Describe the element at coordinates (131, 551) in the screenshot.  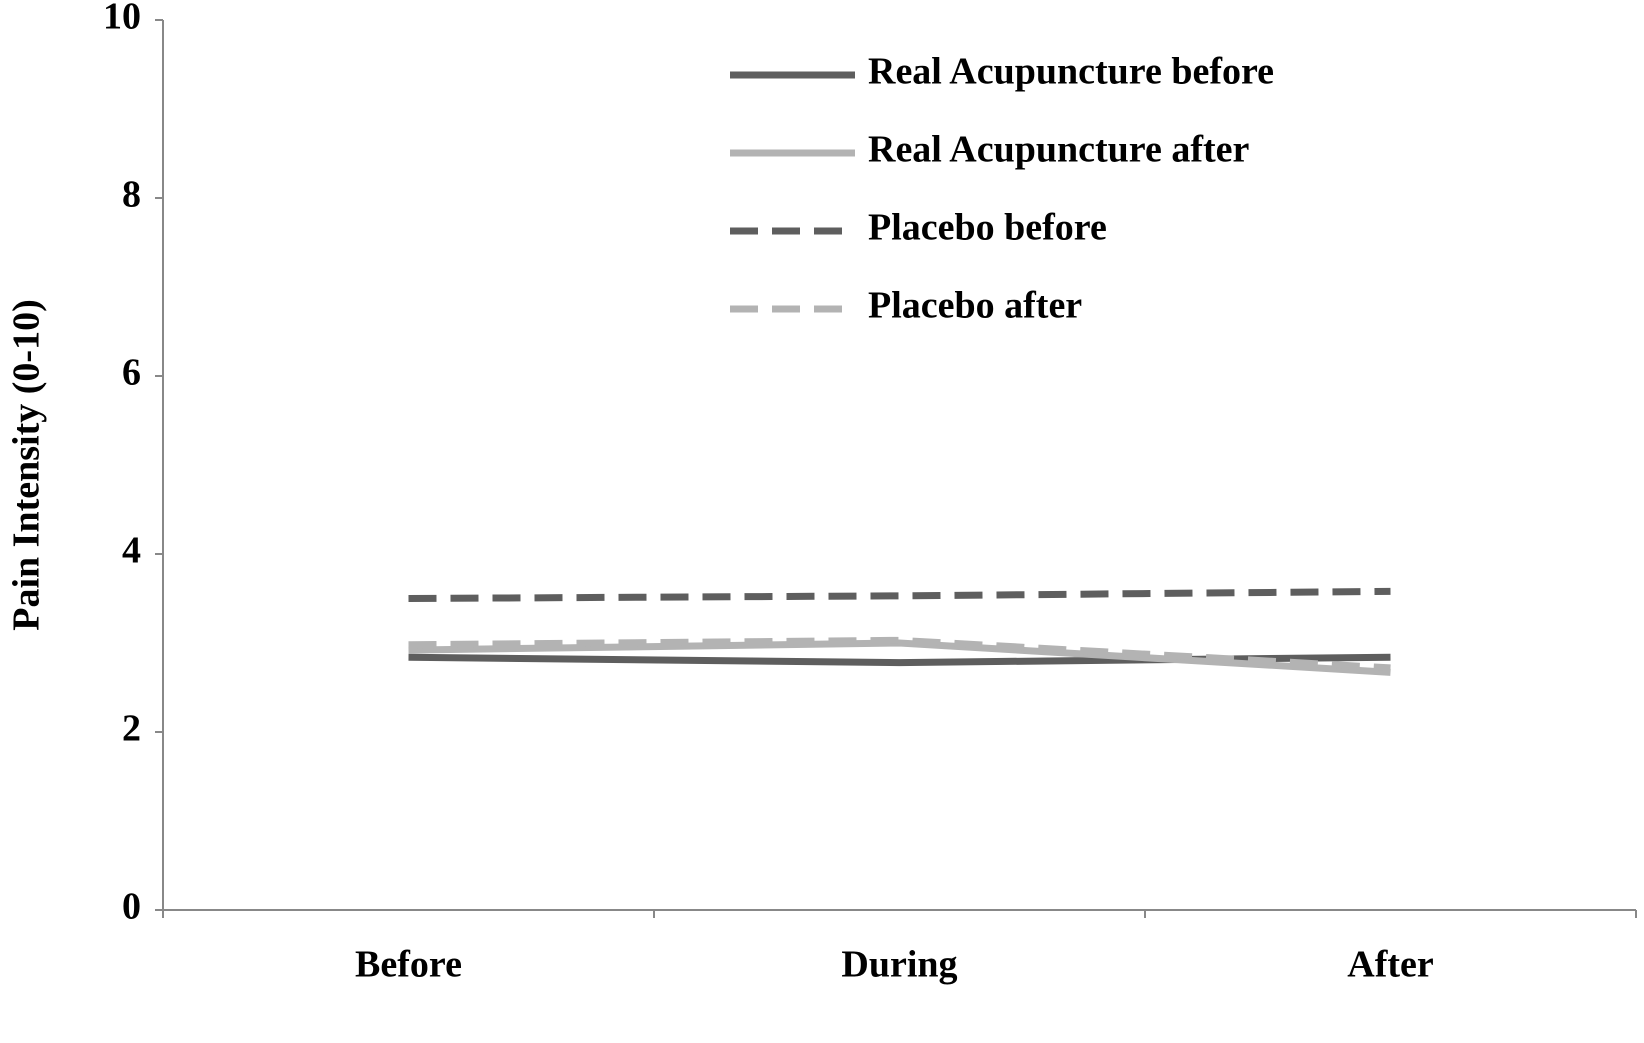
I see `y-tick-label: 4` at that location.